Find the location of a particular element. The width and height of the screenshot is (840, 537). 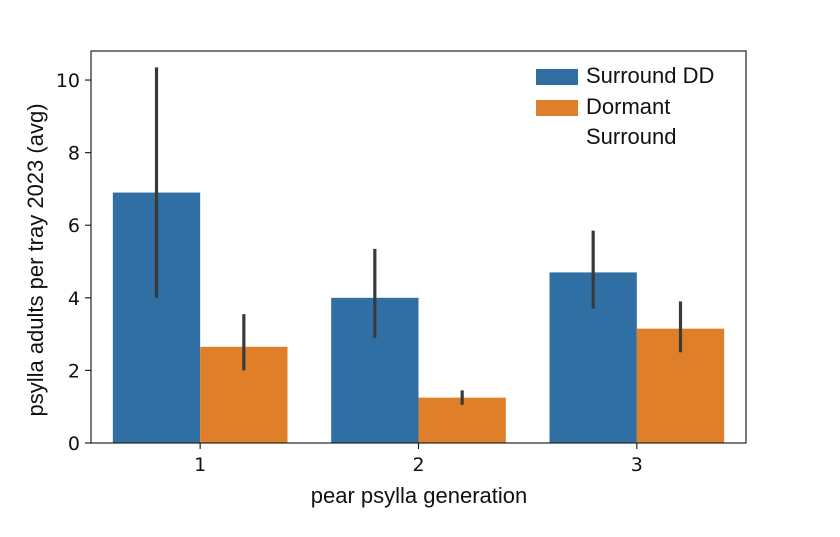

y-tick-label-0: 0 is located at coordinates (74, 444).